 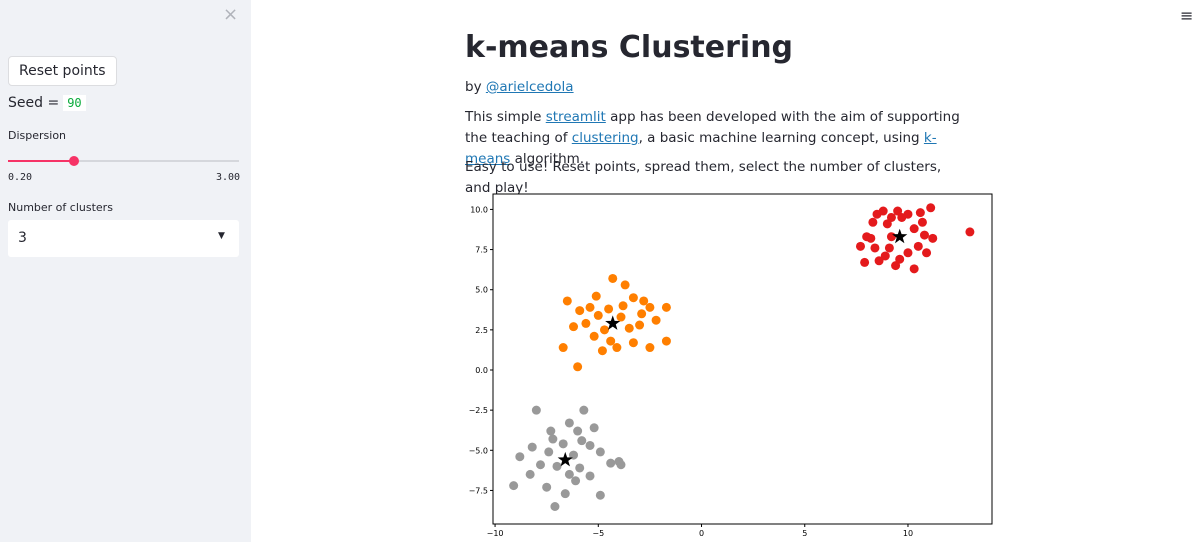 What do you see at coordinates (34, 103) in the screenshot?
I see `seed-label: Seed =` at bounding box center [34, 103].